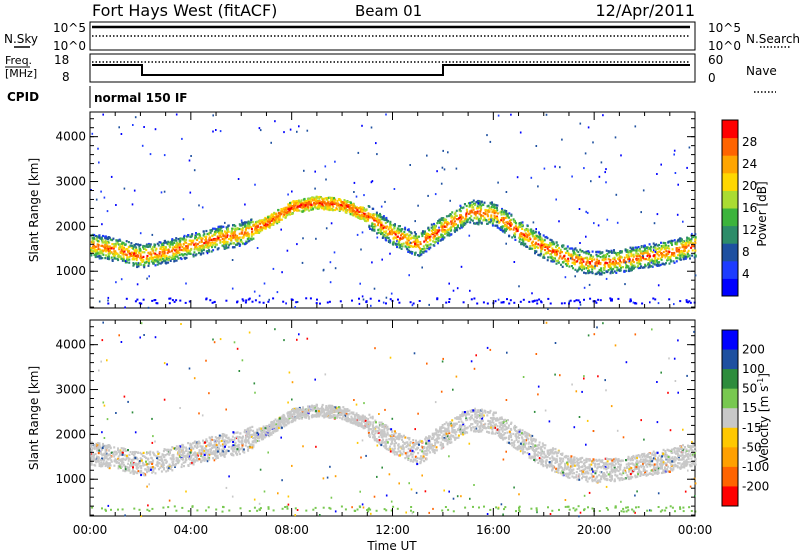 The width and height of the screenshot is (800, 554). What do you see at coordinates (724, 28) in the screenshot?
I see `noise-right-tick-top: 10^5` at bounding box center [724, 28].